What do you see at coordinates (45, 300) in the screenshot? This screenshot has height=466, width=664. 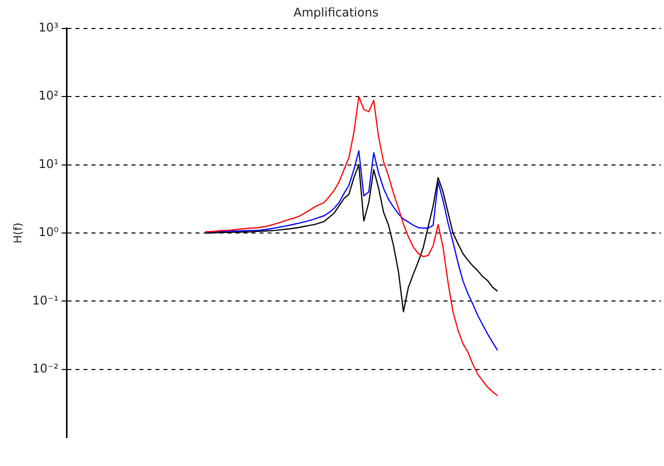 I see `y-tick-label: 10⁻¹` at bounding box center [45, 300].